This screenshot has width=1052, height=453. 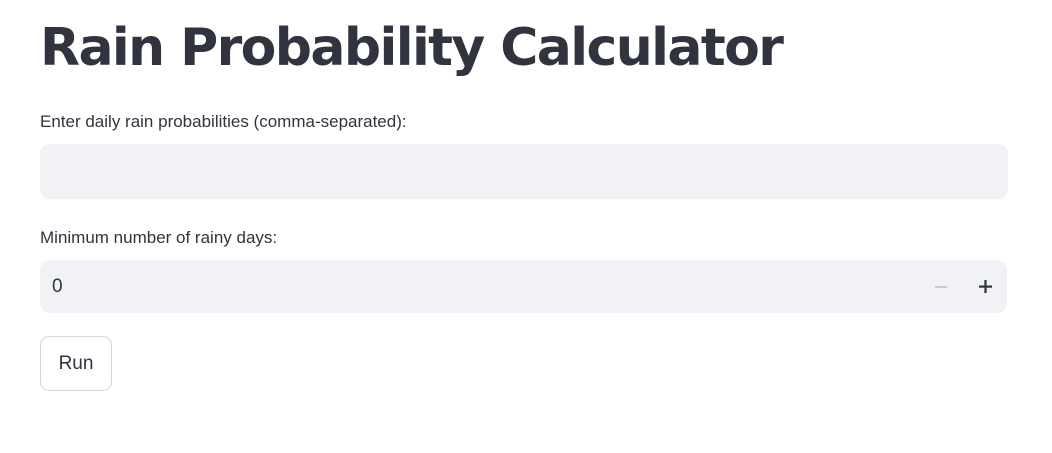 What do you see at coordinates (524, 171) in the screenshot?
I see `probabilities-input` at bounding box center [524, 171].